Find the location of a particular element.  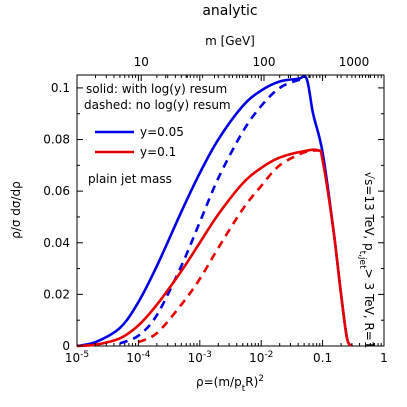

y-tick-label: 0.08 is located at coordinates (56, 140).